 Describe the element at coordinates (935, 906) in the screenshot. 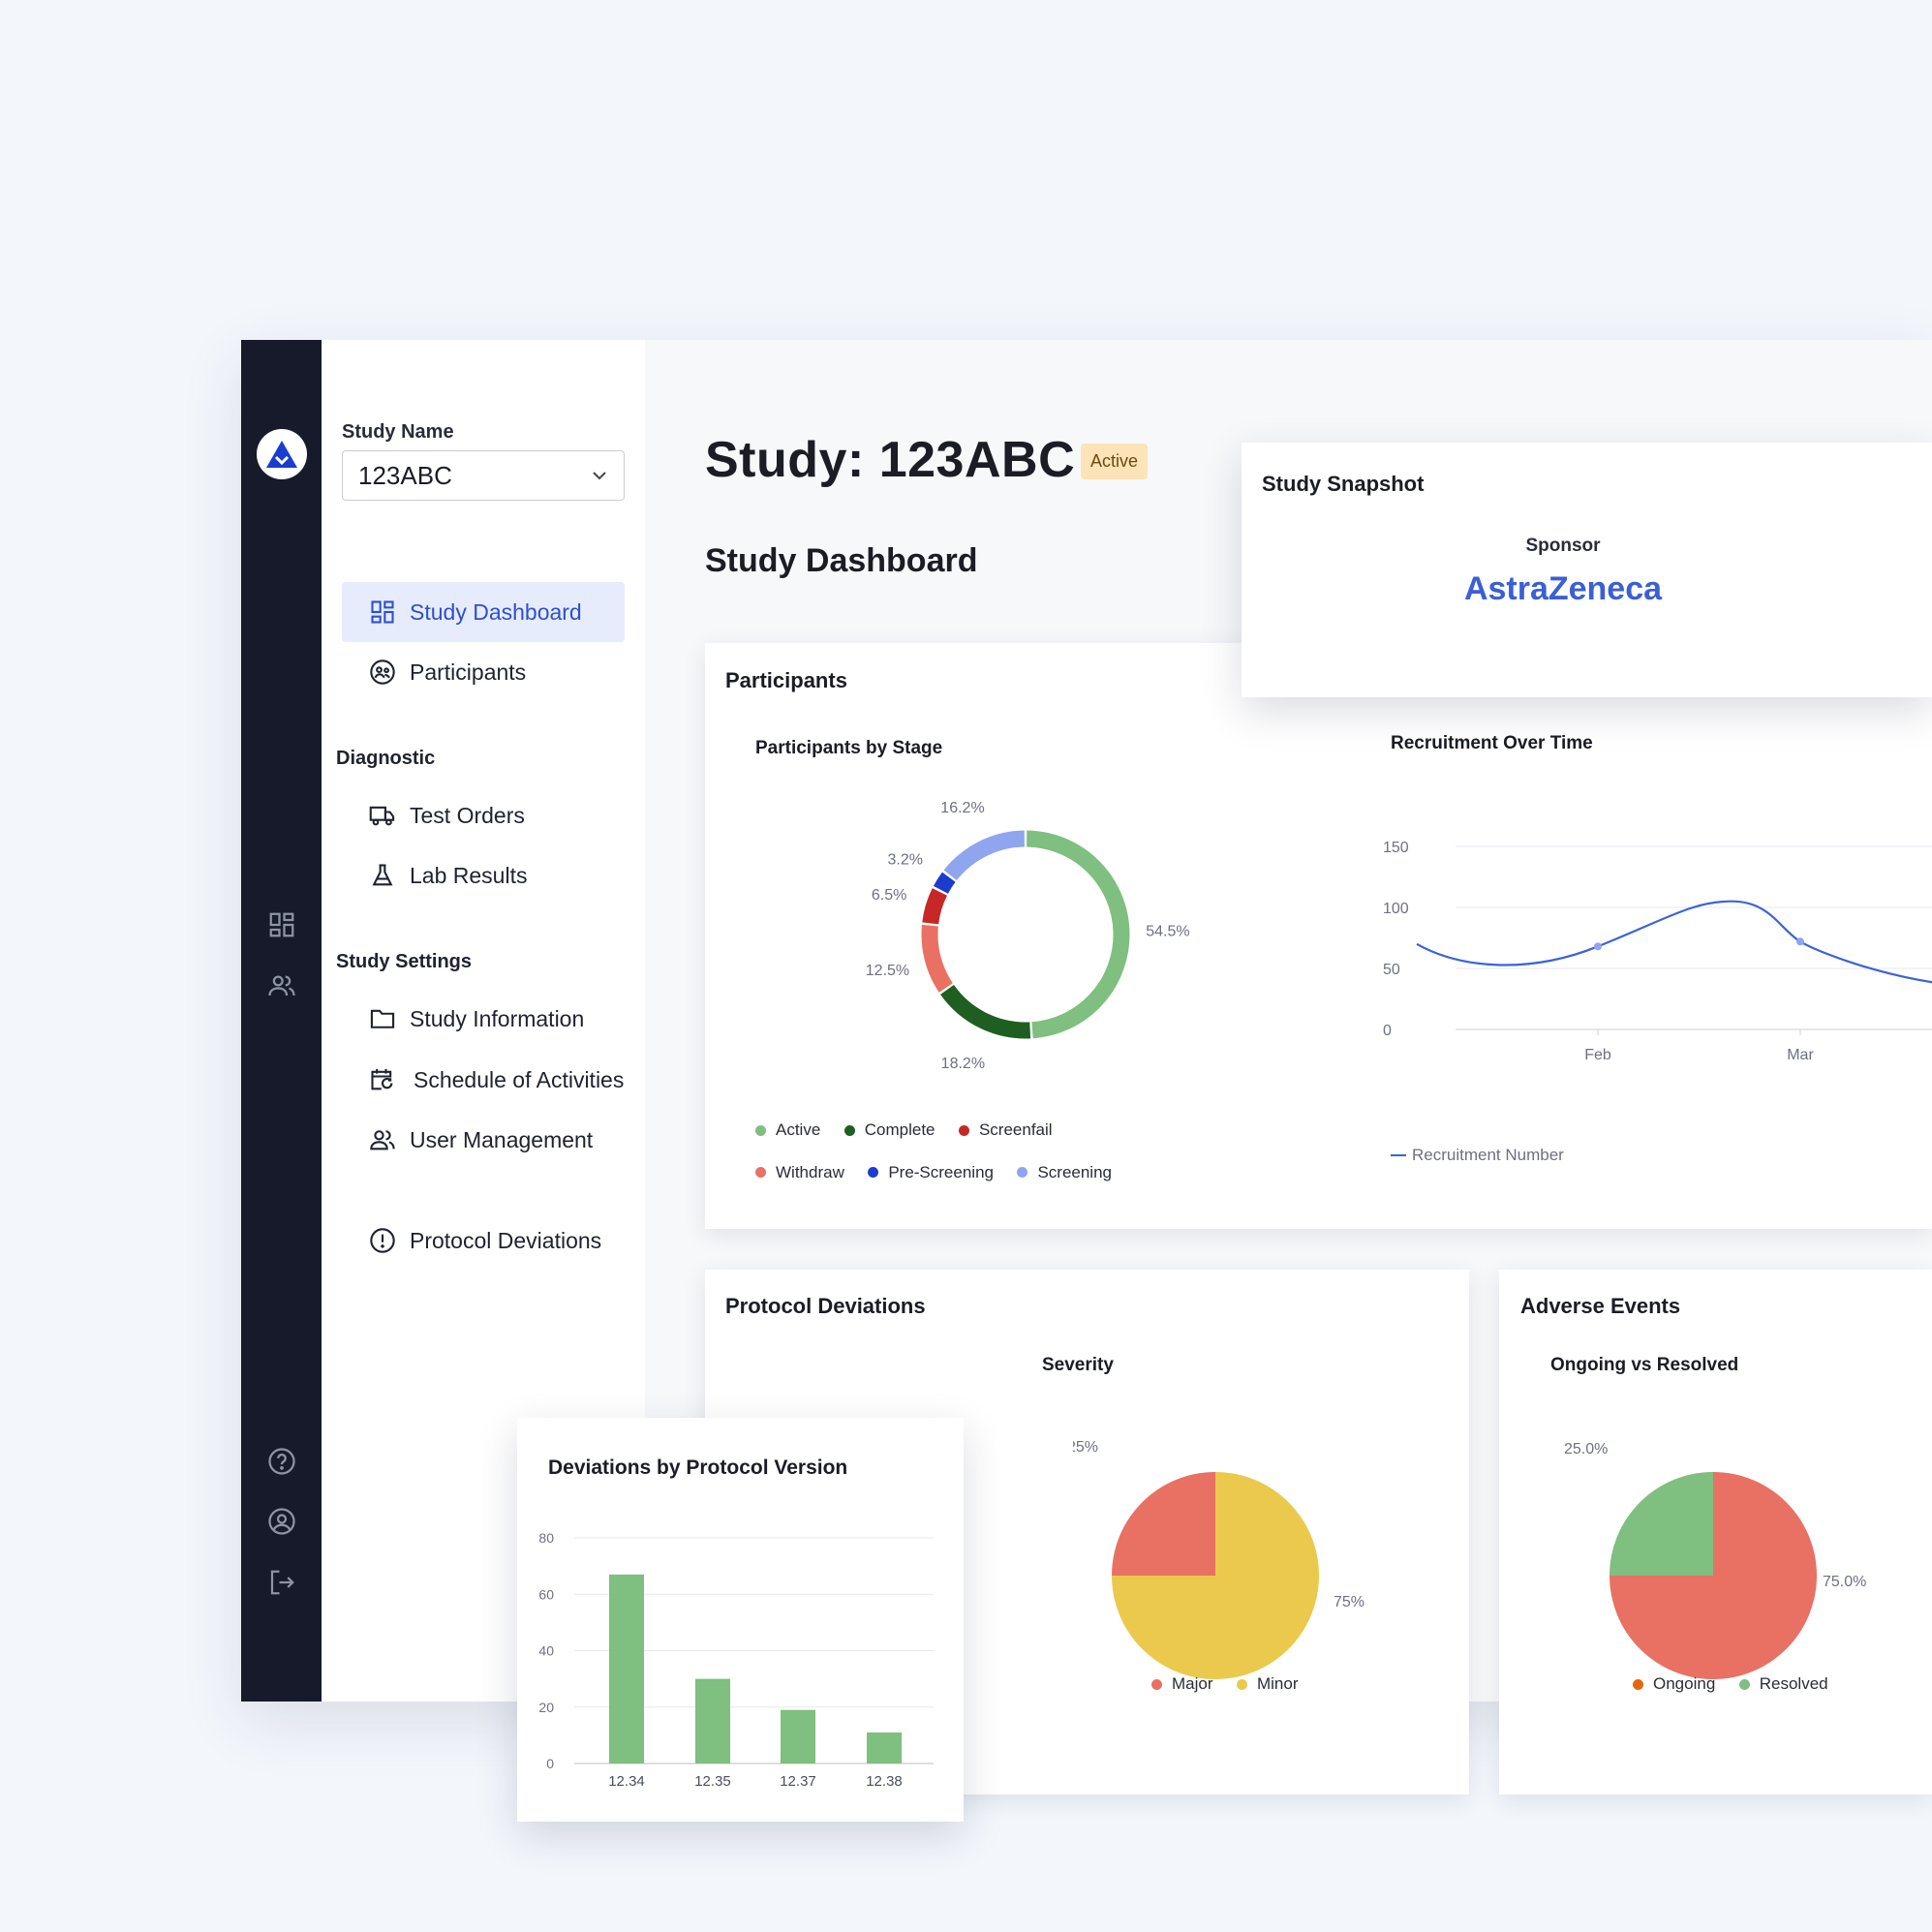

I see `donut-slice-screenfail` at that location.